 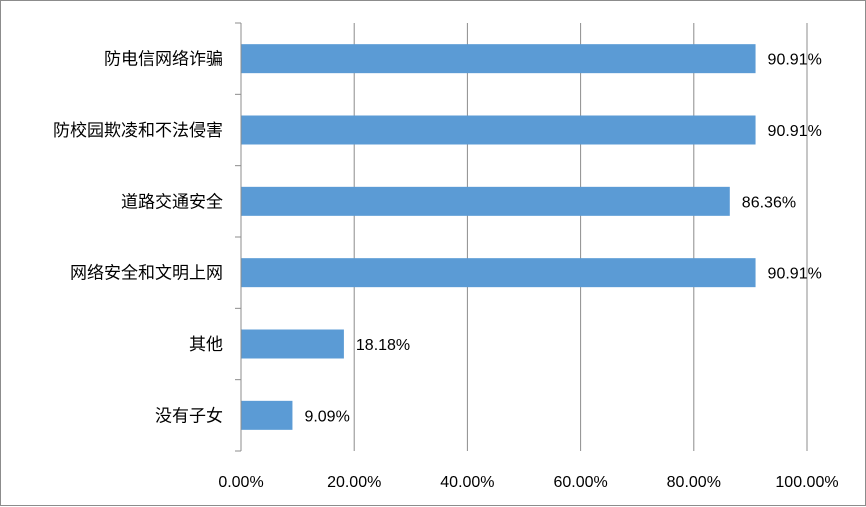 What do you see at coordinates (240, 482) in the screenshot?
I see `x-tick-label: 0.00%` at bounding box center [240, 482].